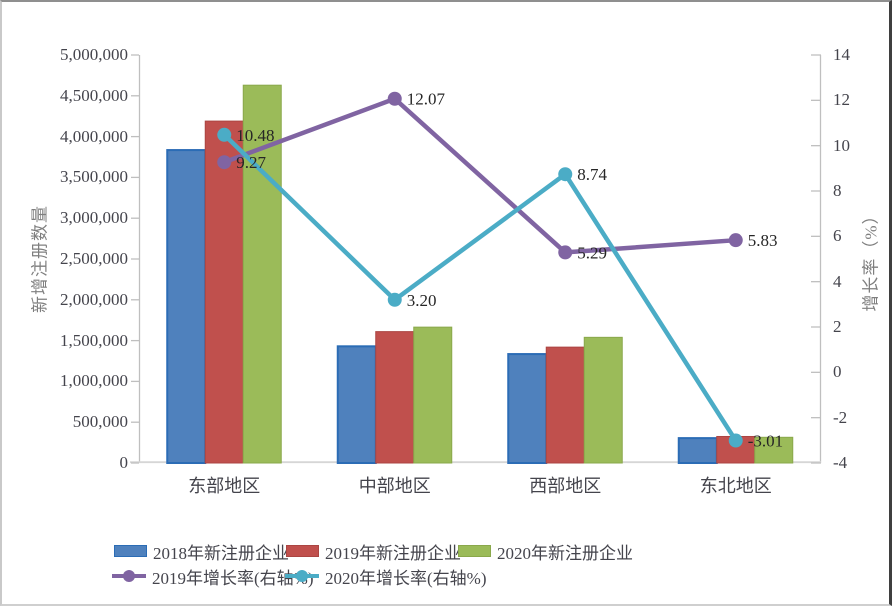  What do you see at coordinates (841, 145) in the screenshot?
I see `right-axis-tick-label: 10` at bounding box center [841, 145].